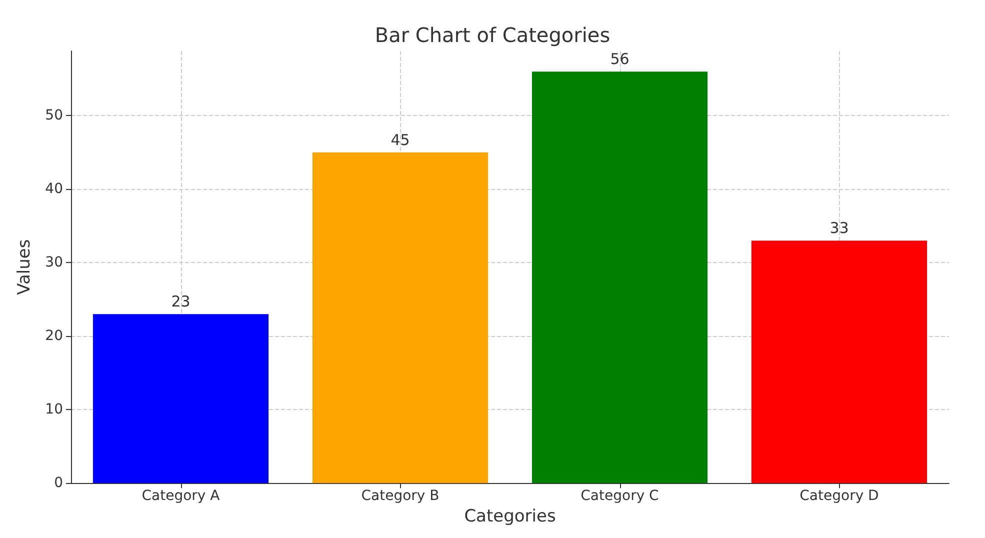 The image size is (985, 538). I want to click on y-tick-label: 50, so click(54, 116).